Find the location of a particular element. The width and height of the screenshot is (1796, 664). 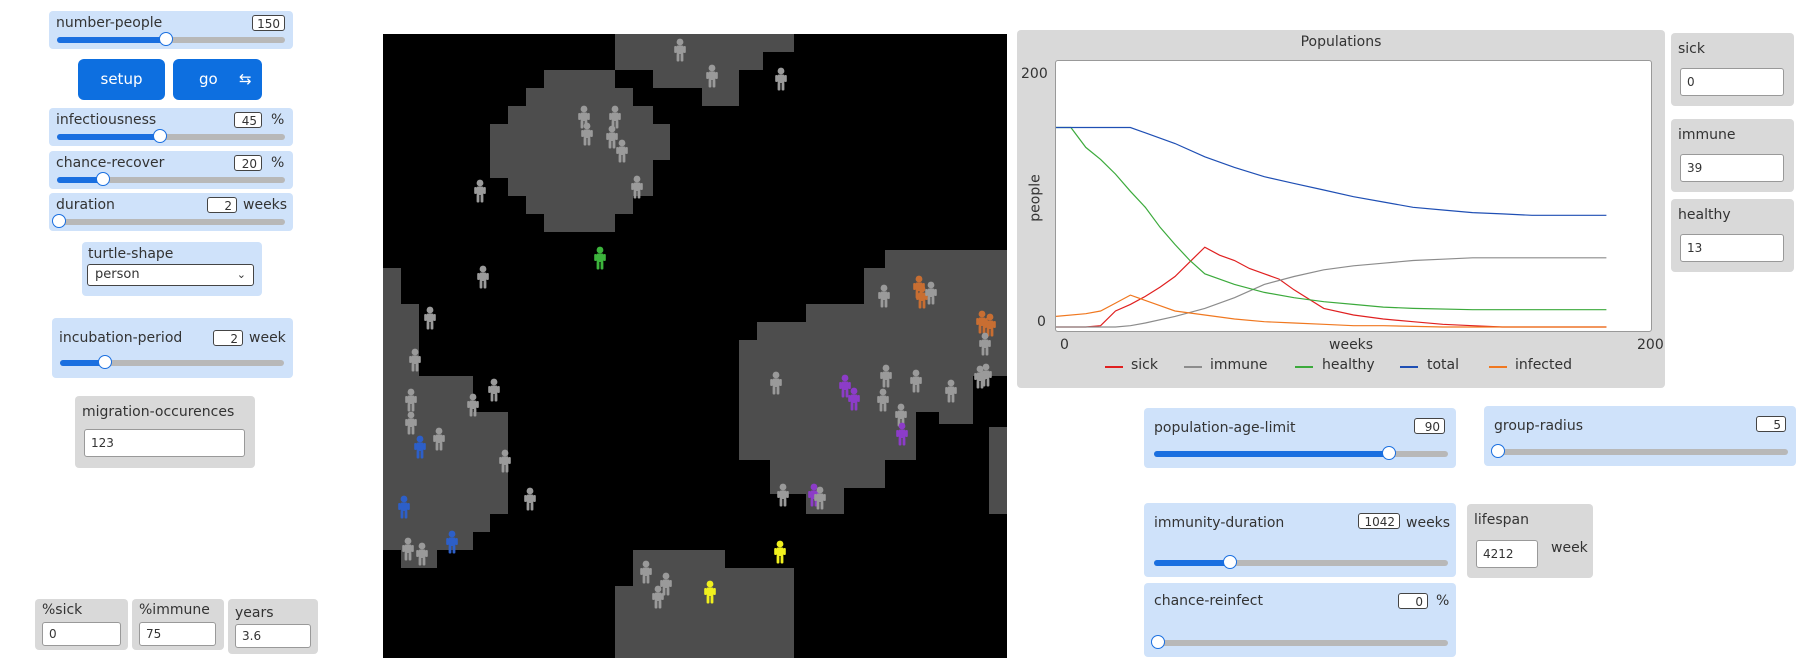

chevron-down-icon: ⌄ is located at coordinates (241, 274).